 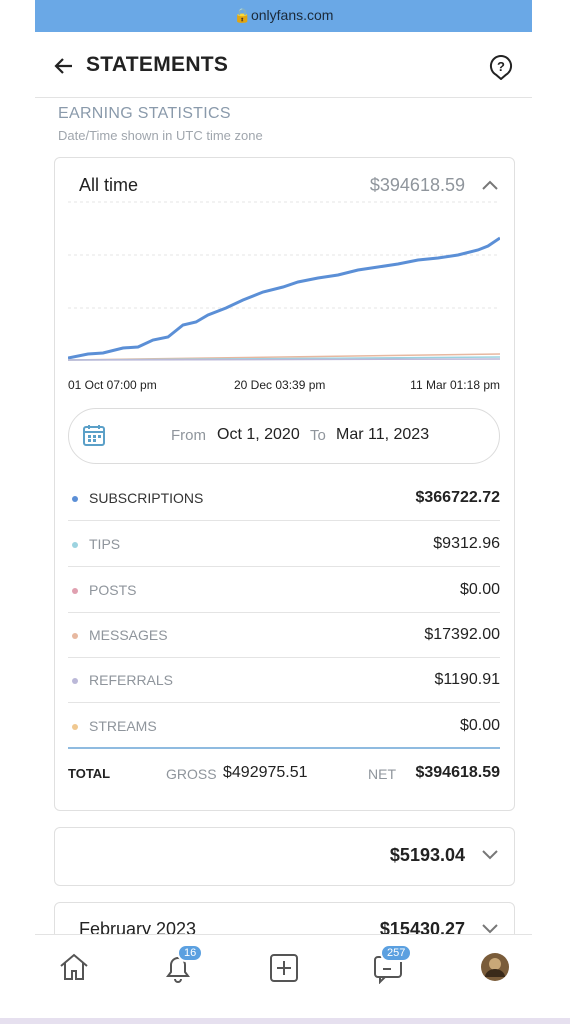 What do you see at coordinates (396, 953) in the screenshot?
I see `badge: 257` at bounding box center [396, 953].